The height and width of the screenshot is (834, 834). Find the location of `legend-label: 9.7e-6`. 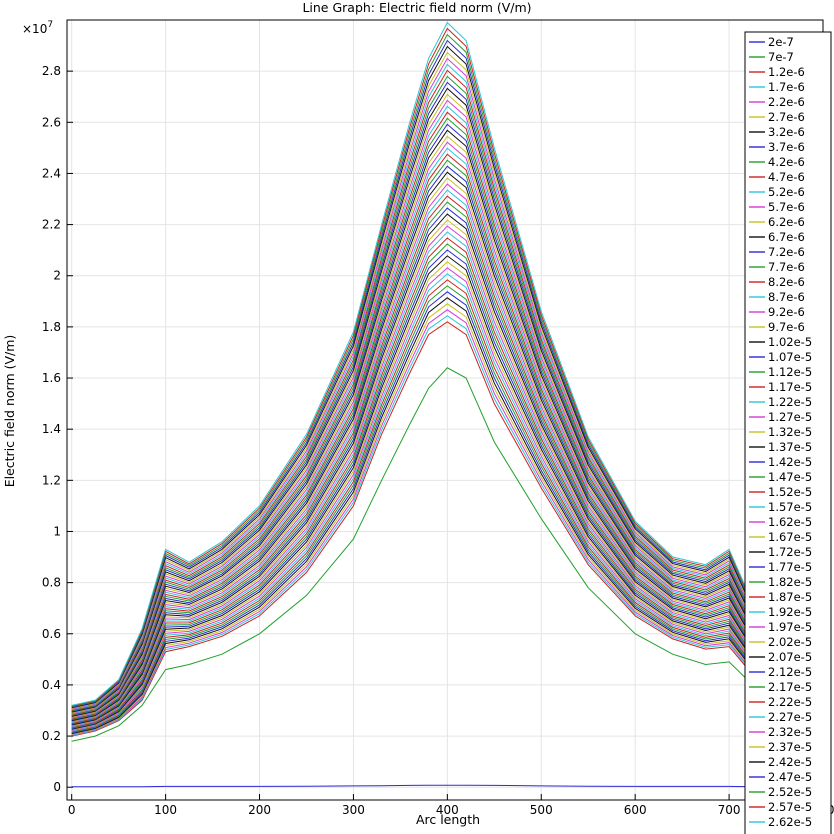

legend-label: 9.7e-6 is located at coordinates (786, 327).